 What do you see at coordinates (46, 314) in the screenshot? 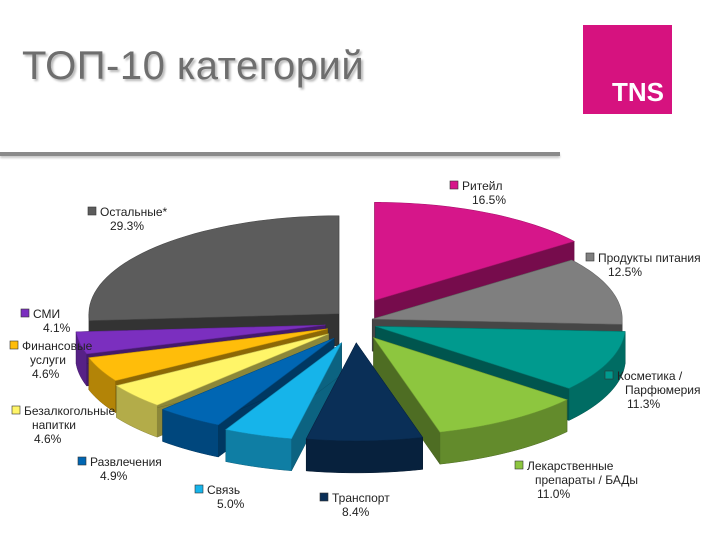
I see `slice-category-label: СМИ` at bounding box center [46, 314].